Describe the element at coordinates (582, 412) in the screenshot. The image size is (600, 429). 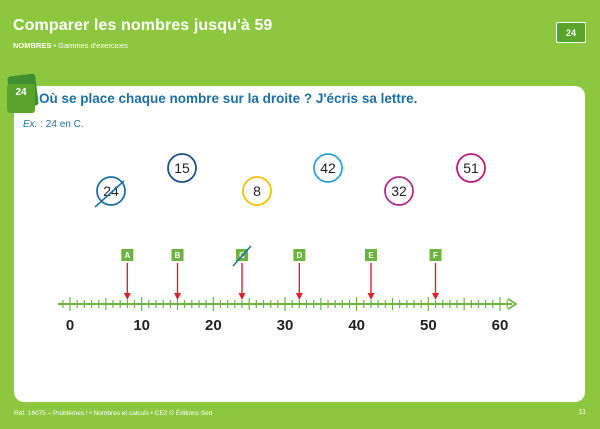
I see `footer-page-number: 11` at that location.